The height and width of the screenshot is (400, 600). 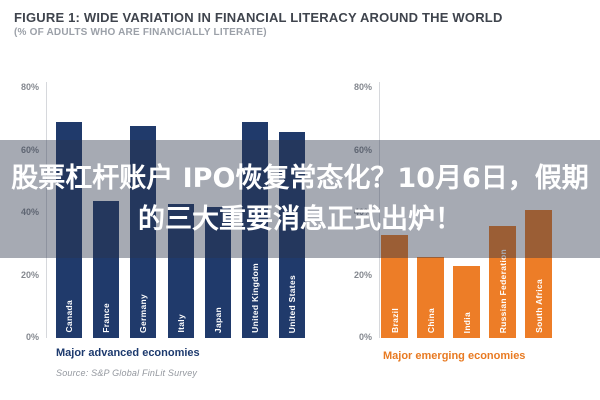 I want to click on bar-russian-federation: Russian Federation, so click(x=502, y=281).